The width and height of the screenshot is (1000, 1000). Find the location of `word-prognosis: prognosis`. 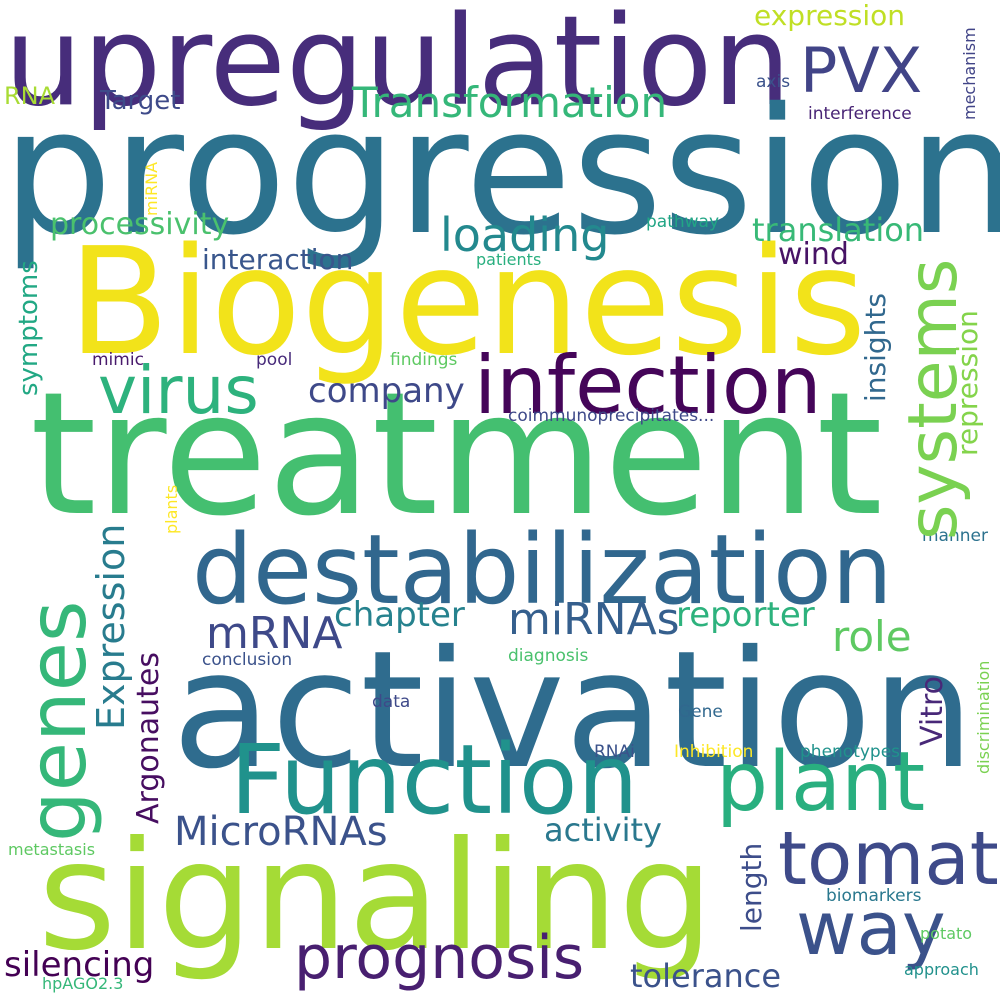

word-prognosis: prognosis is located at coordinates (439, 958).